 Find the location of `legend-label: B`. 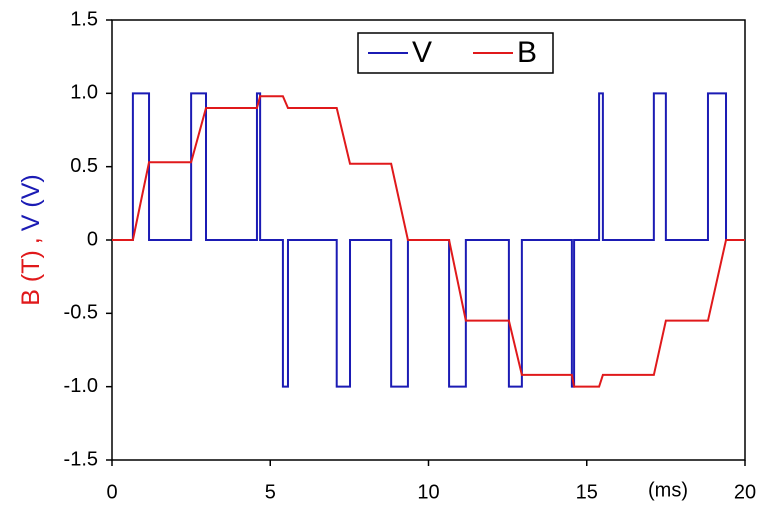

legend-label: B is located at coordinates (527, 52).